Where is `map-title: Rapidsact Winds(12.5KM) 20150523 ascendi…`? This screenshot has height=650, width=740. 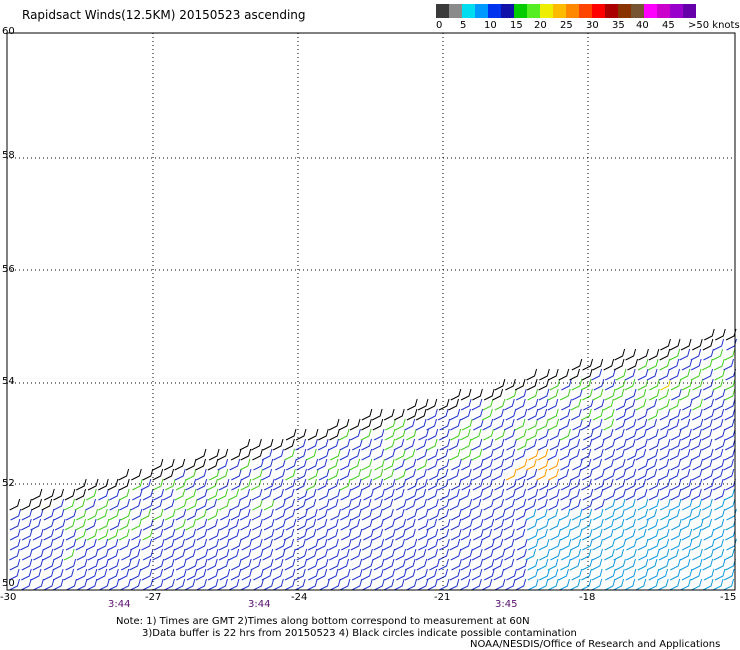 map-title: Rapidsact Winds(12.5KM) 20150523 ascendi… is located at coordinates (164, 15).